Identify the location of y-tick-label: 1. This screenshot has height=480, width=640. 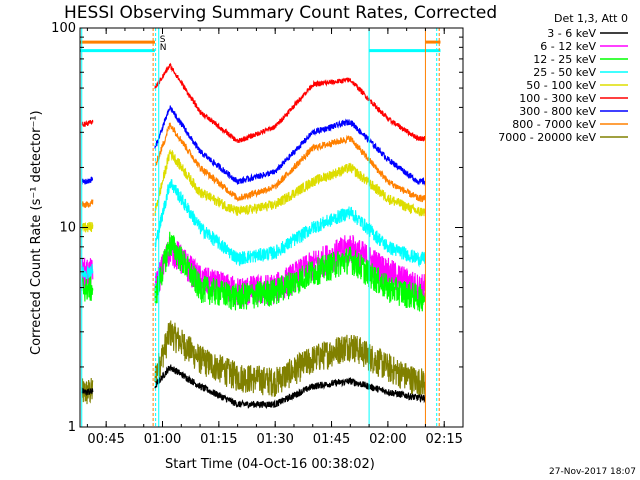
(72, 427).